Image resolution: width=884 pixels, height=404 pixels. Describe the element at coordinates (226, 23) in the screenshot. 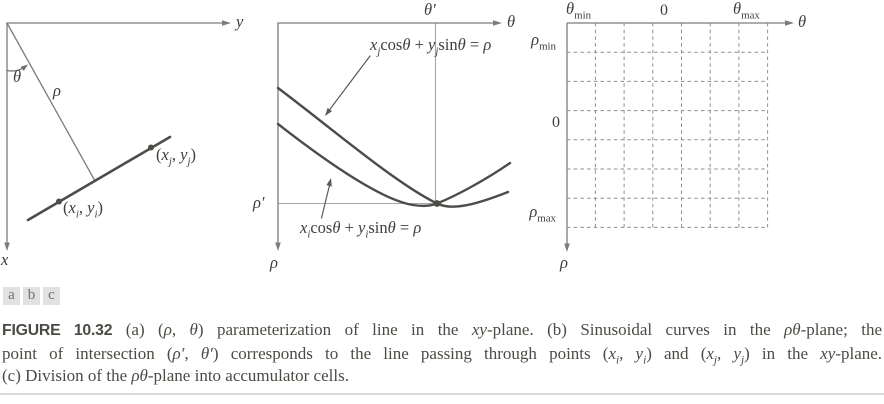

I see `y-axis-arrowhead-icon` at that location.